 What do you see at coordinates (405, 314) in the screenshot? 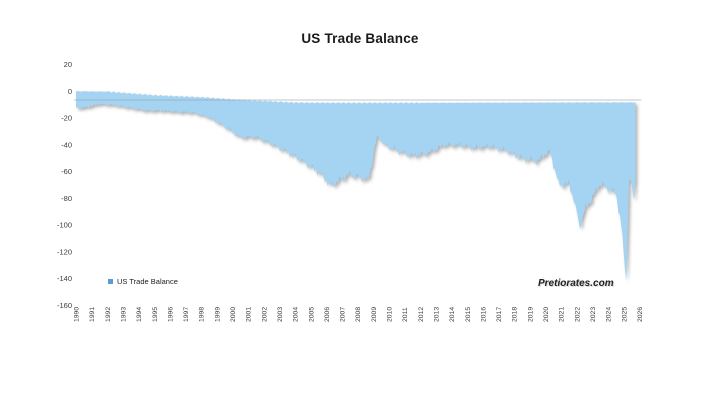
I see `x-axis-tick-label: 2011` at bounding box center [405, 314].